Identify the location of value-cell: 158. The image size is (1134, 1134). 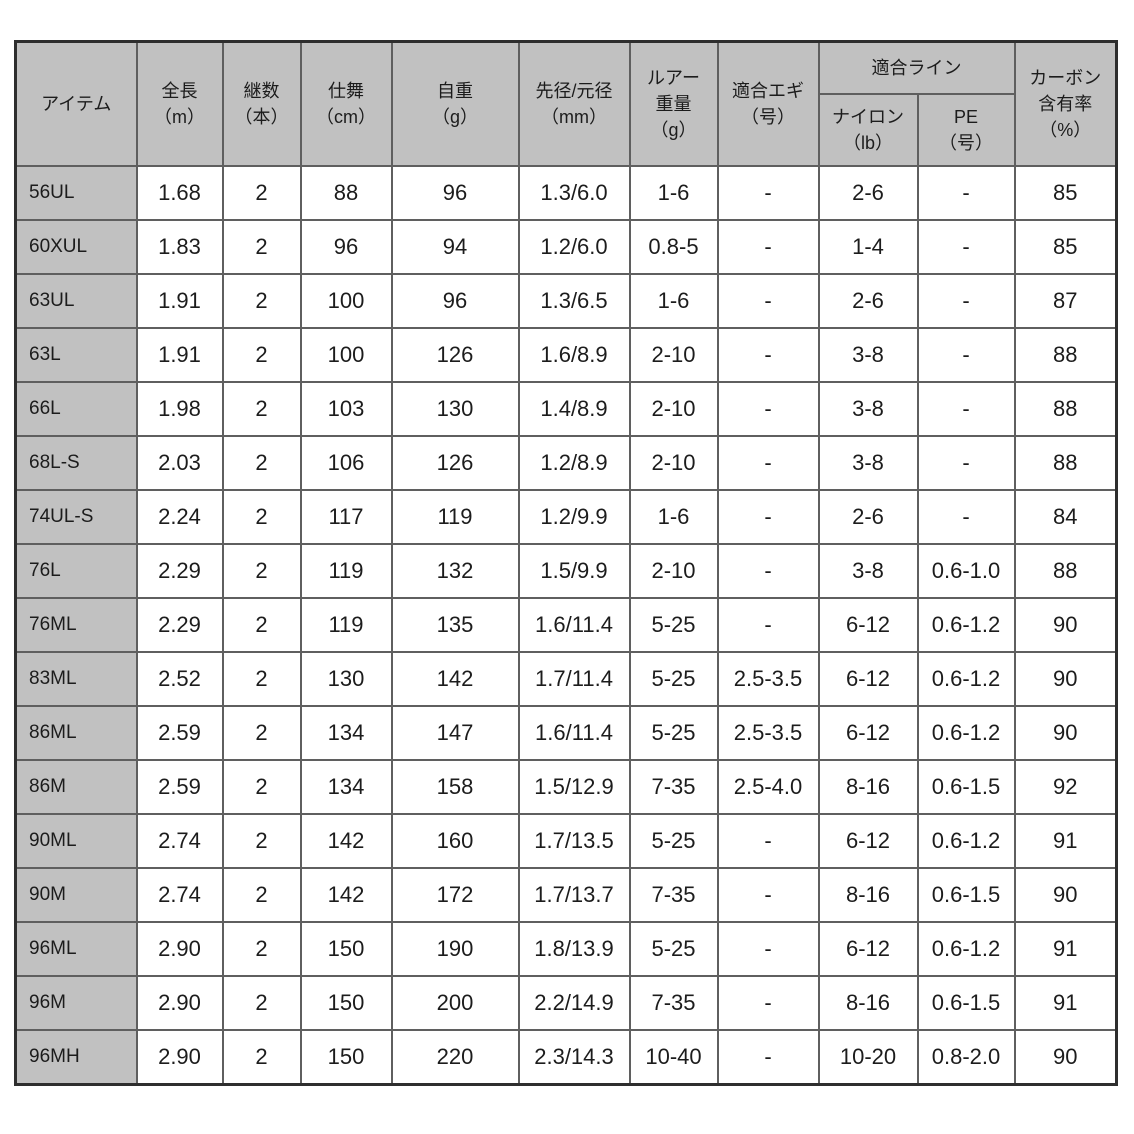
(455, 787).